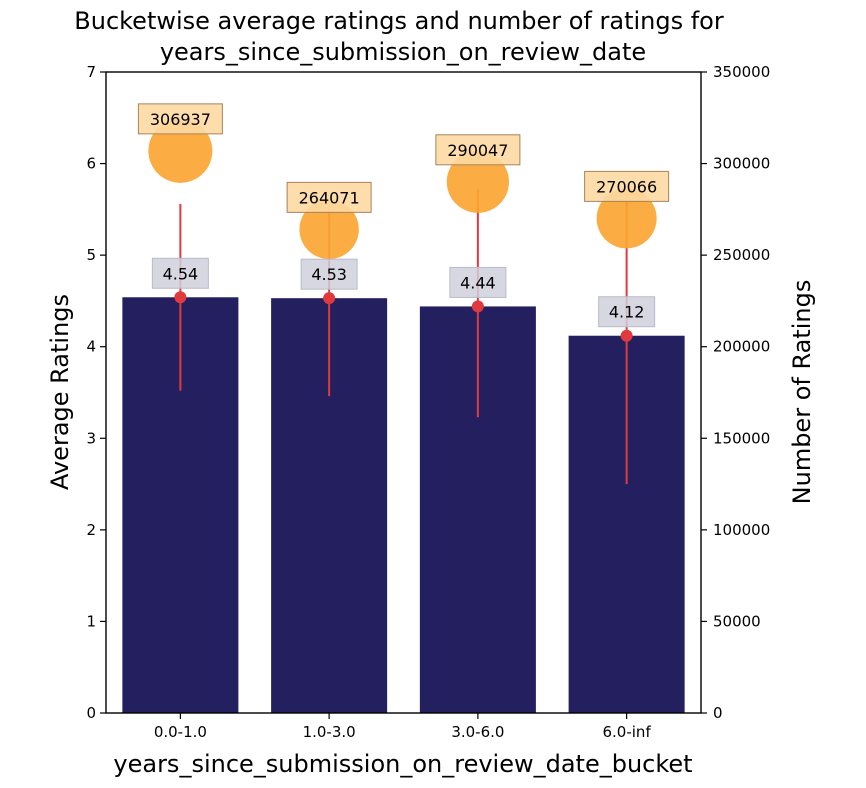 The width and height of the screenshot is (866, 788). I want to click on right-y-tick-label: 50000, so click(737, 621).